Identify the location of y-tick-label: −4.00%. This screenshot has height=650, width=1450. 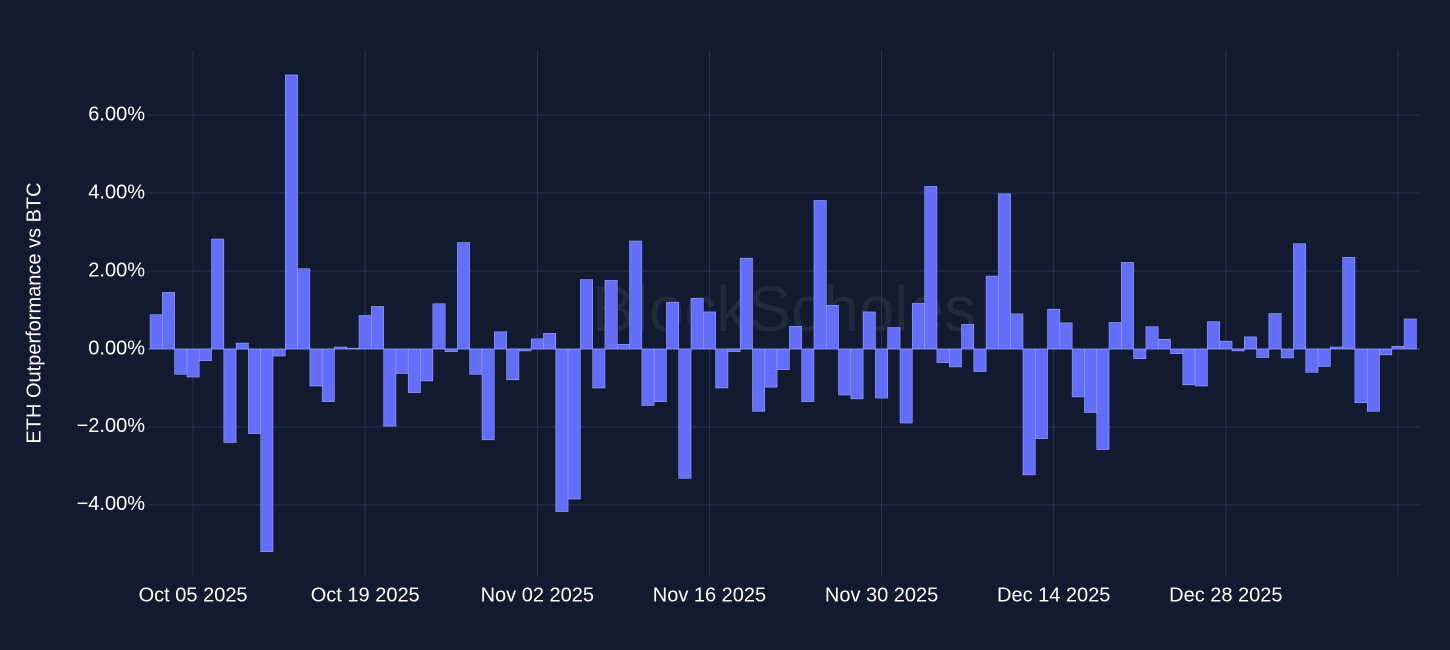
(111, 504).